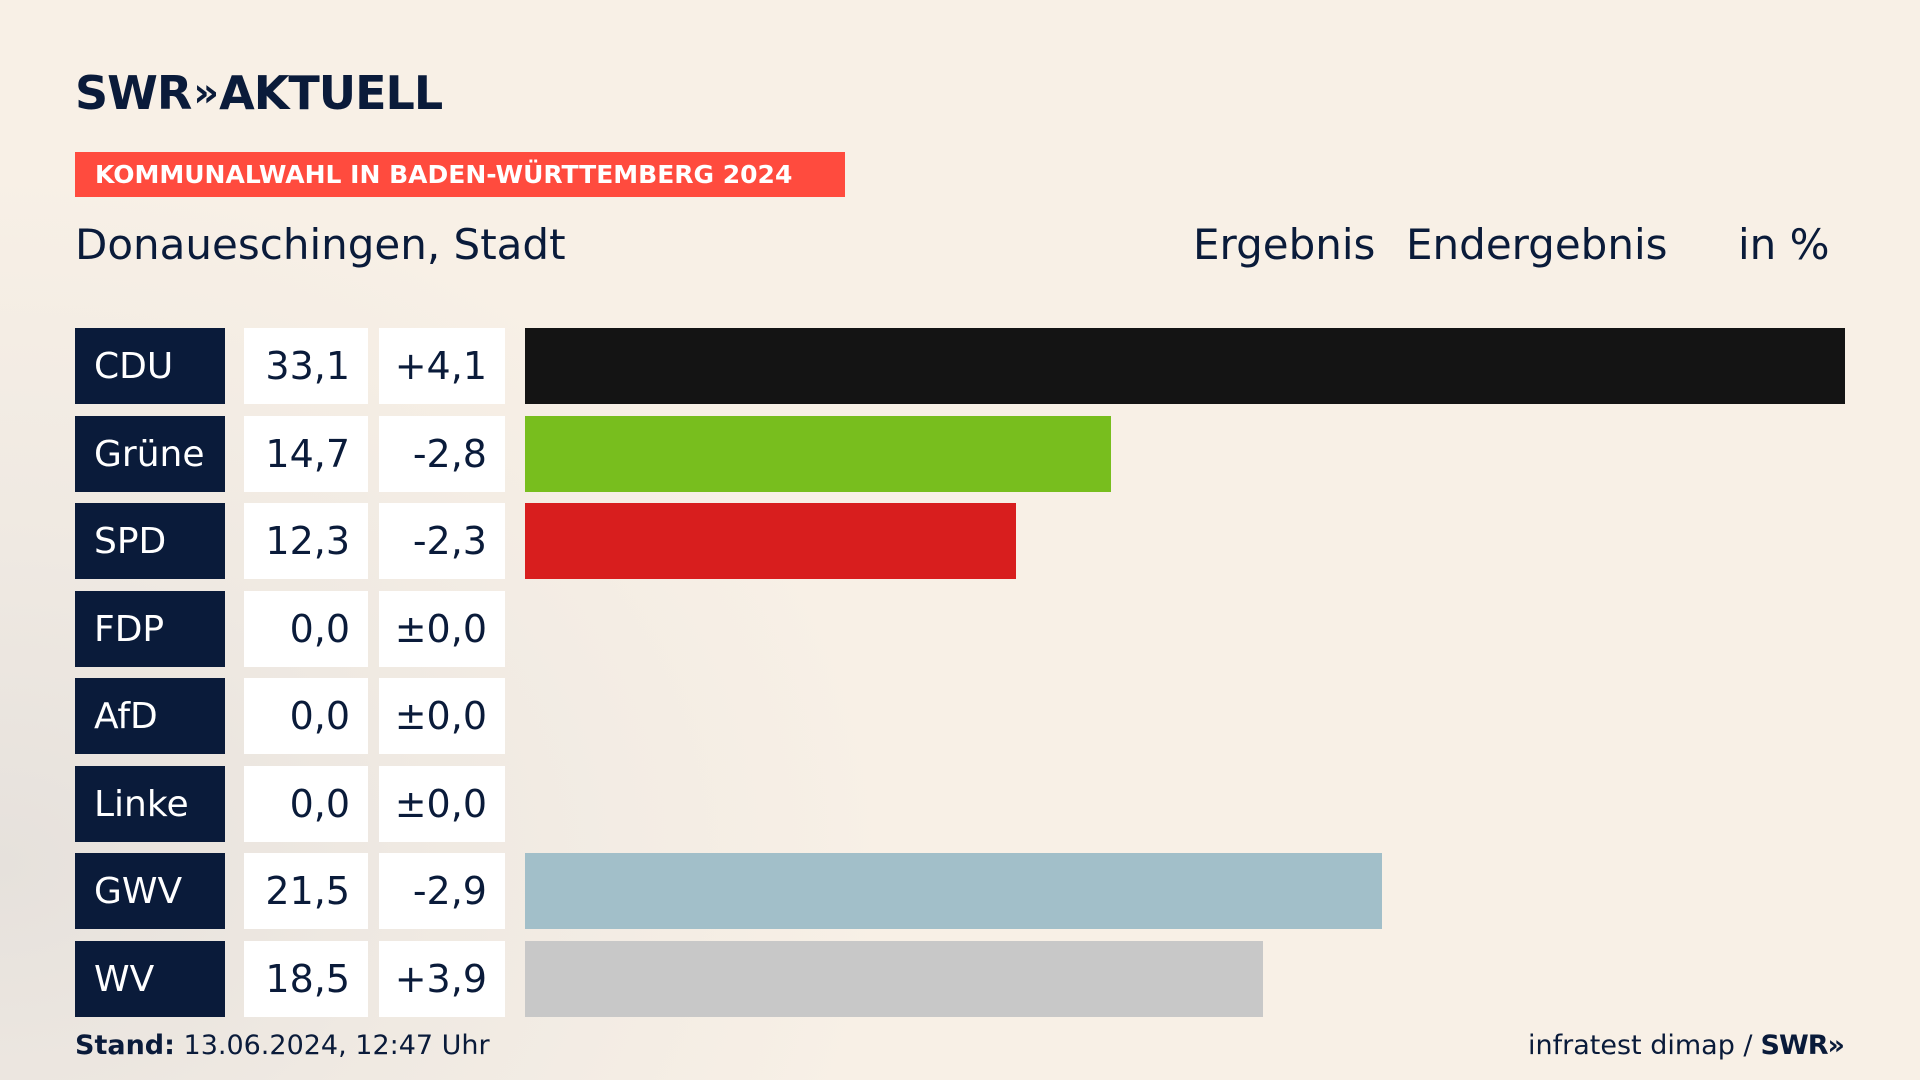 Image resolution: width=1920 pixels, height=1080 pixels. Describe the element at coordinates (1537, 244) in the screenshot. I see `header-status: Endergebnis` at that location.